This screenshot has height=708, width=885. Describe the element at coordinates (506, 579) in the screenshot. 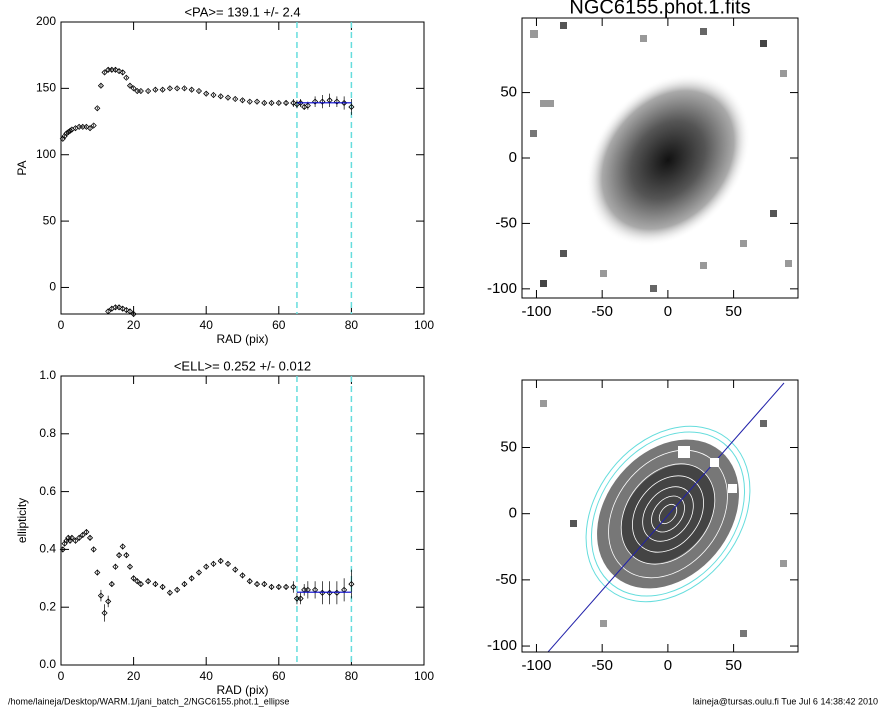

I see `y-tick-label: -50` at that location.